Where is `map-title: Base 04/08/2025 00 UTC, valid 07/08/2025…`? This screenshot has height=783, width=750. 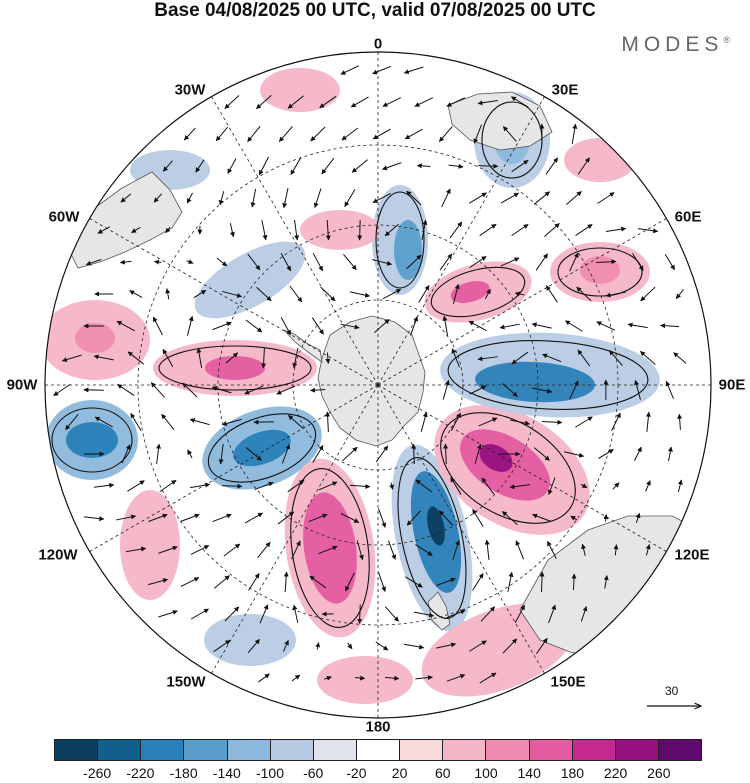
map-title: Base 04/08/2025 00 UTC, valid 07/08/2025… is located at coordinates (375, 10).